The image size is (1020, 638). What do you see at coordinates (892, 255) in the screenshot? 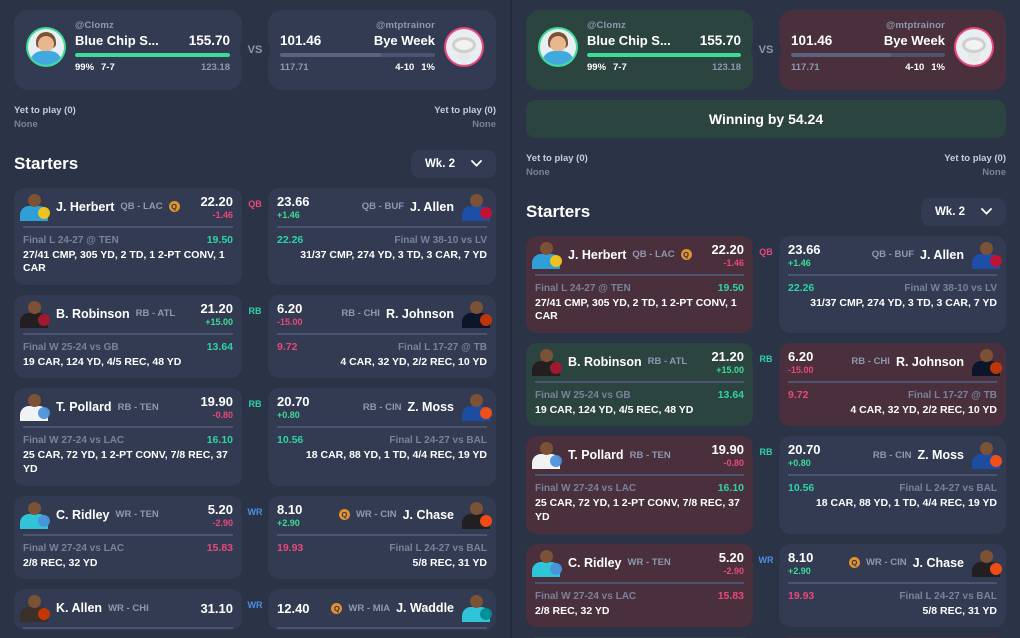
I see `player-position-team: QB - BUF` at bounding box center [892, 255].